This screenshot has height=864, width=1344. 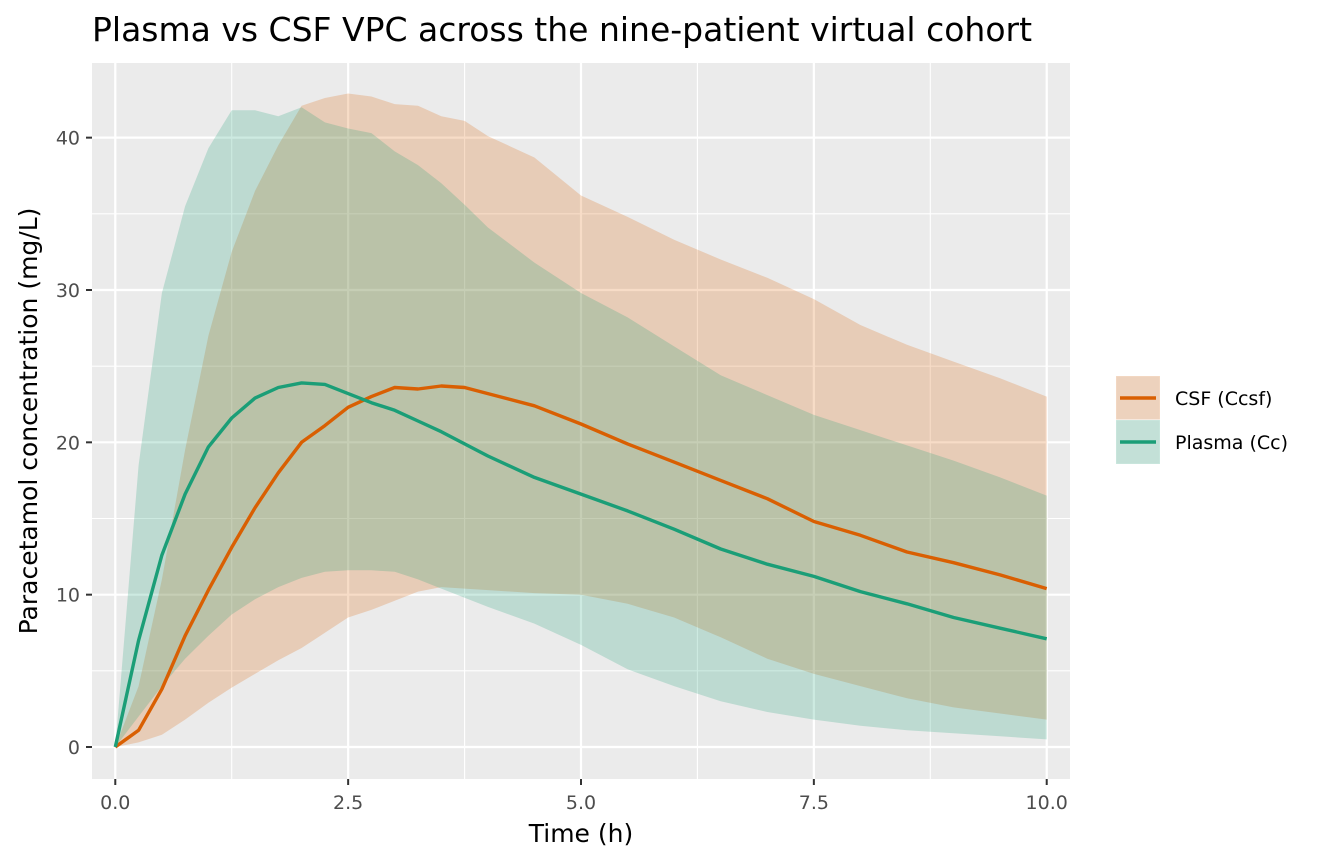 What do you see at coordinates (68, 139) in the screenshot?
I see `y-tick-label: 40` at bounding box center [68, 139].